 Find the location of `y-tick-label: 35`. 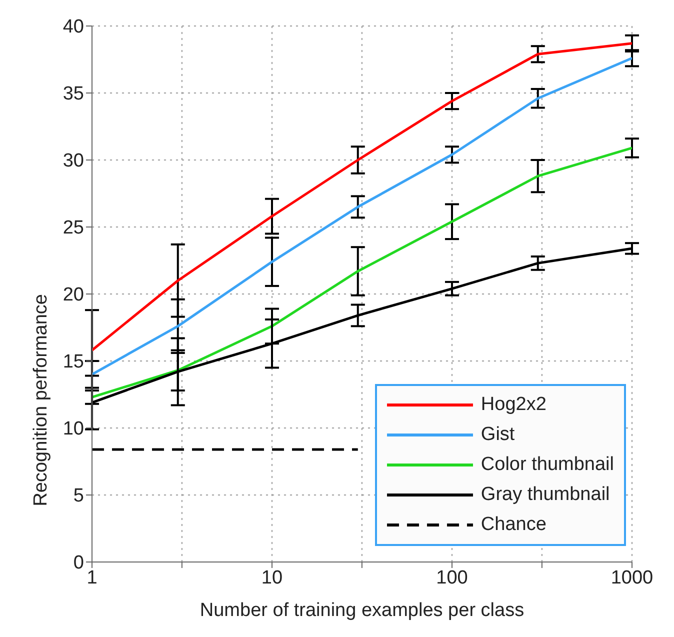

y-tick-label: 35 is located at coordinates (73, 94).